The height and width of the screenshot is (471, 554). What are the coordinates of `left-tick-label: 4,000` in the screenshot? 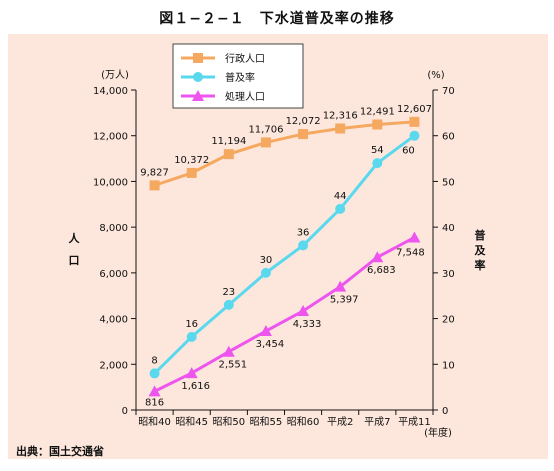 It's located at (113, 320).